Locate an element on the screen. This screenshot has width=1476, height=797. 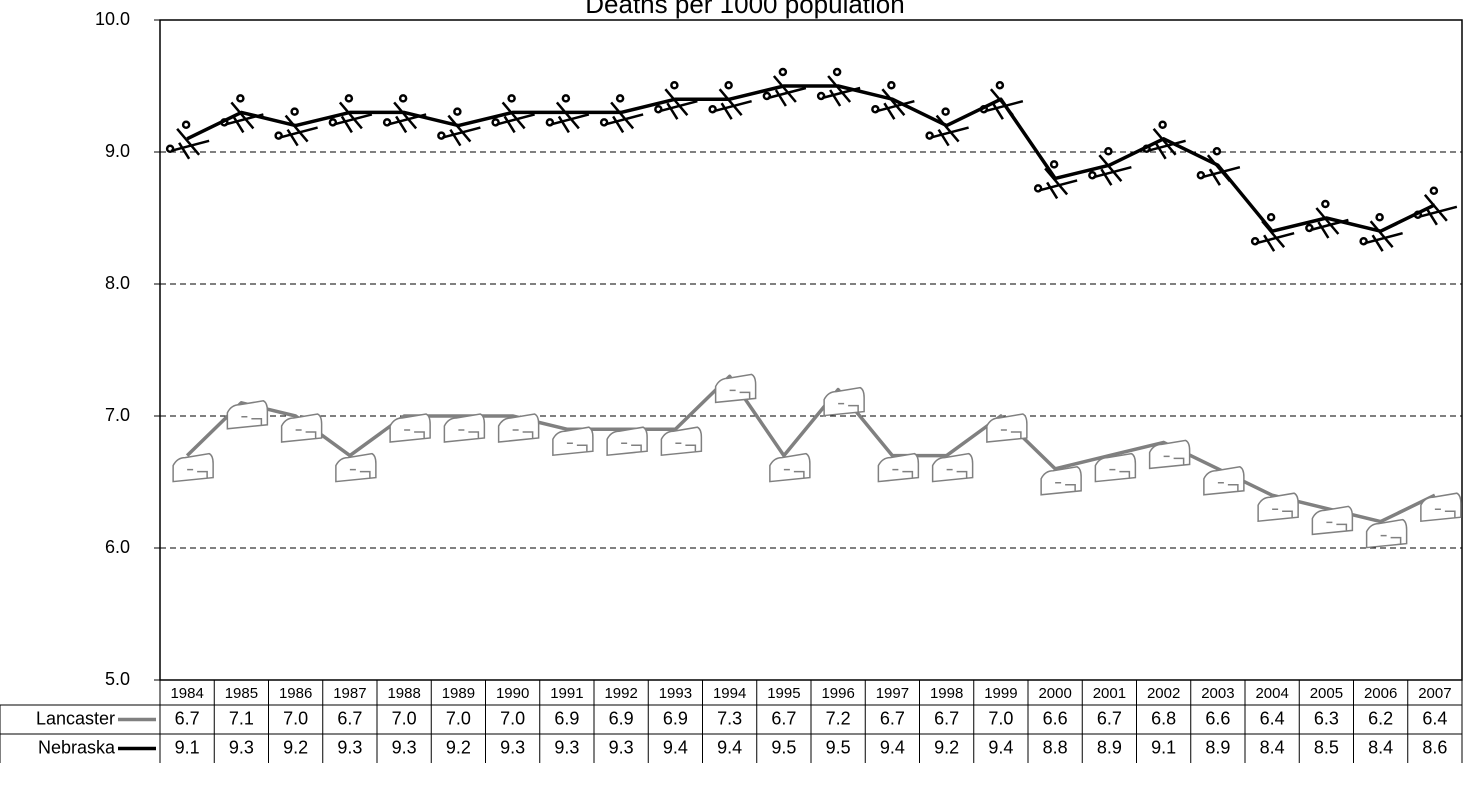
x-tick-label: 1990 is located at coordinates (512, 693).